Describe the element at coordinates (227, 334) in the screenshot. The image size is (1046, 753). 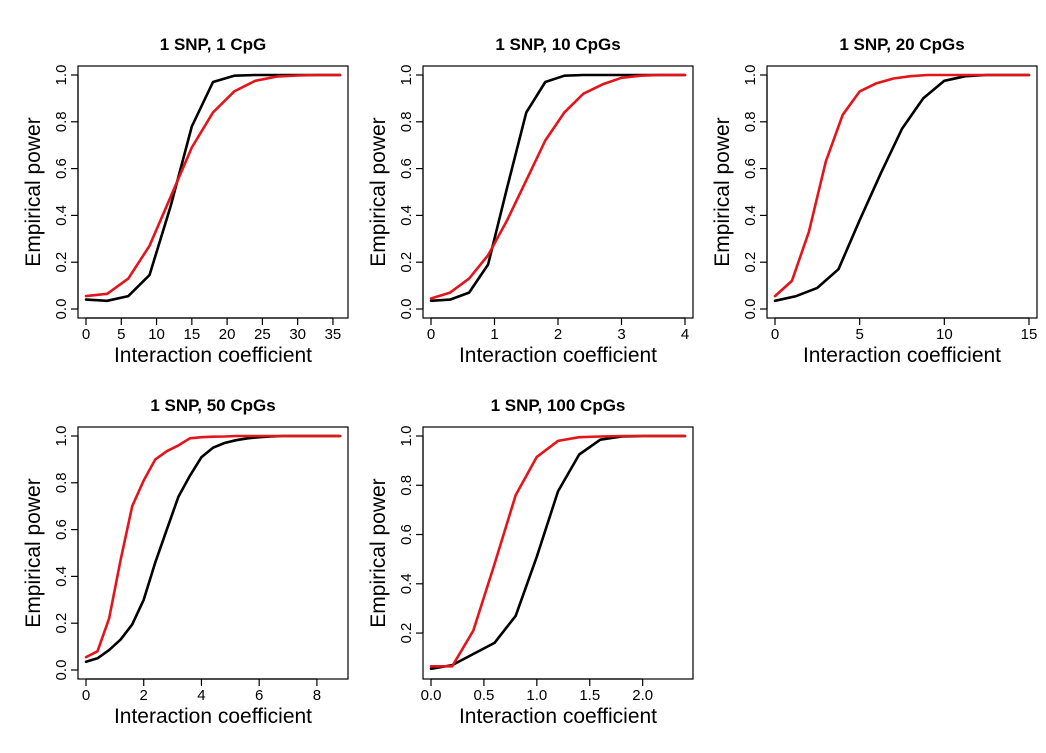
I see `x-tick-label: 20` at that location.